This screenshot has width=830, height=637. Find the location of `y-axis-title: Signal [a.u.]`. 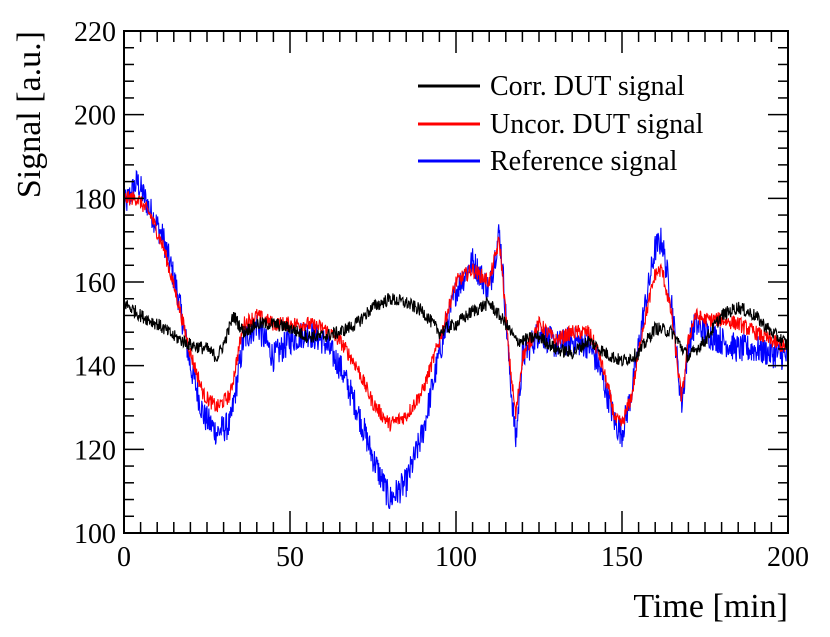

y-axis-title: Signal [a.u.] is located at coordinates (29, 114).